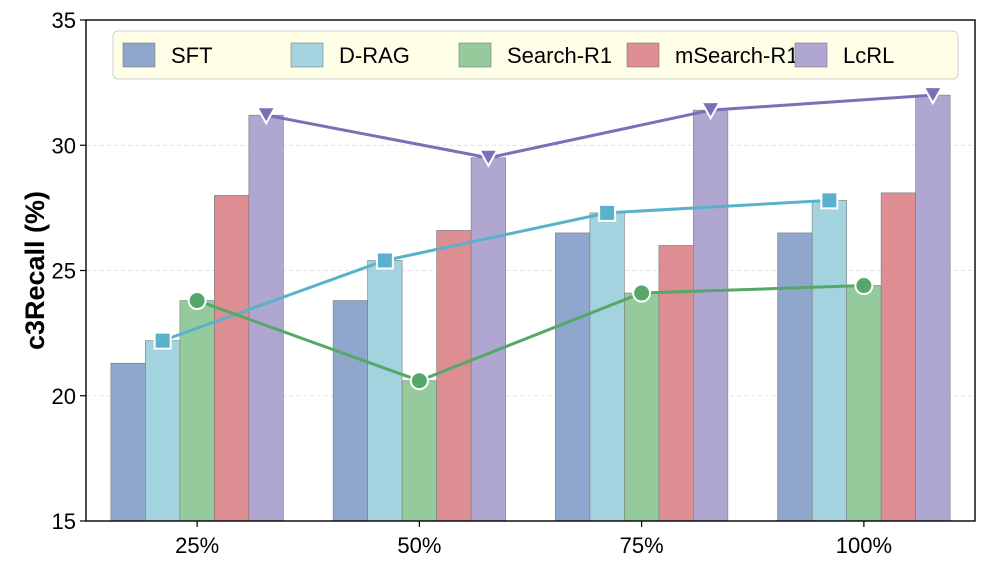  I want to click on y-tick-label: 30, so click(64, 145).